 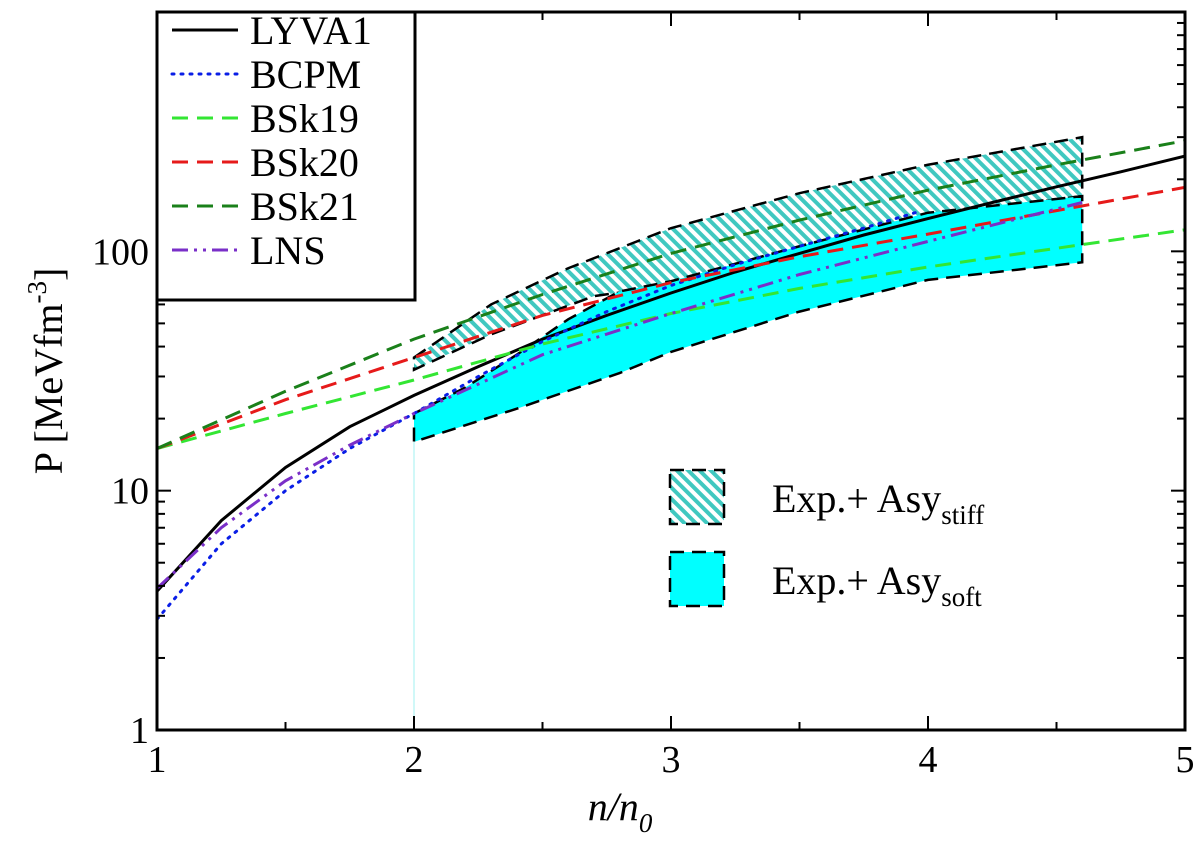 What do you see at coordinates (305, 74) in the screenshot?
I see `legend-label-bcpm: BCPM` at bounding box center [305, 74].